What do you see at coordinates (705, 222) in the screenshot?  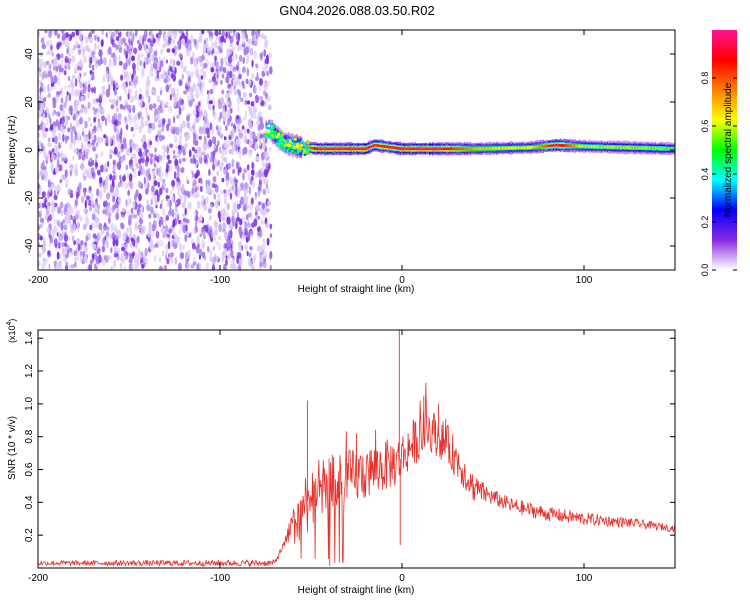 I see `colorbar-tick-label: 0.2` at bounding box center [705, 222].